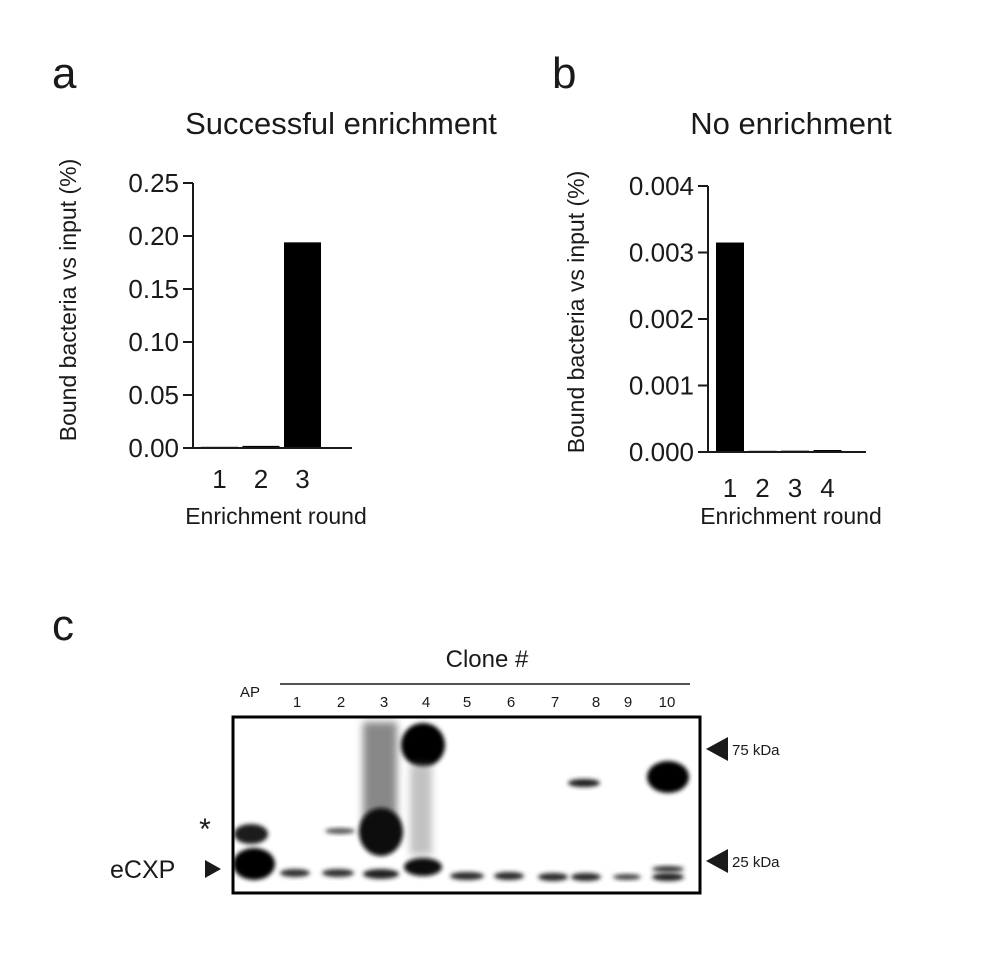  Describe the element at coordinates (341, 702) in the screenshot. I see `blot-lane-label-2: 2` at that location.